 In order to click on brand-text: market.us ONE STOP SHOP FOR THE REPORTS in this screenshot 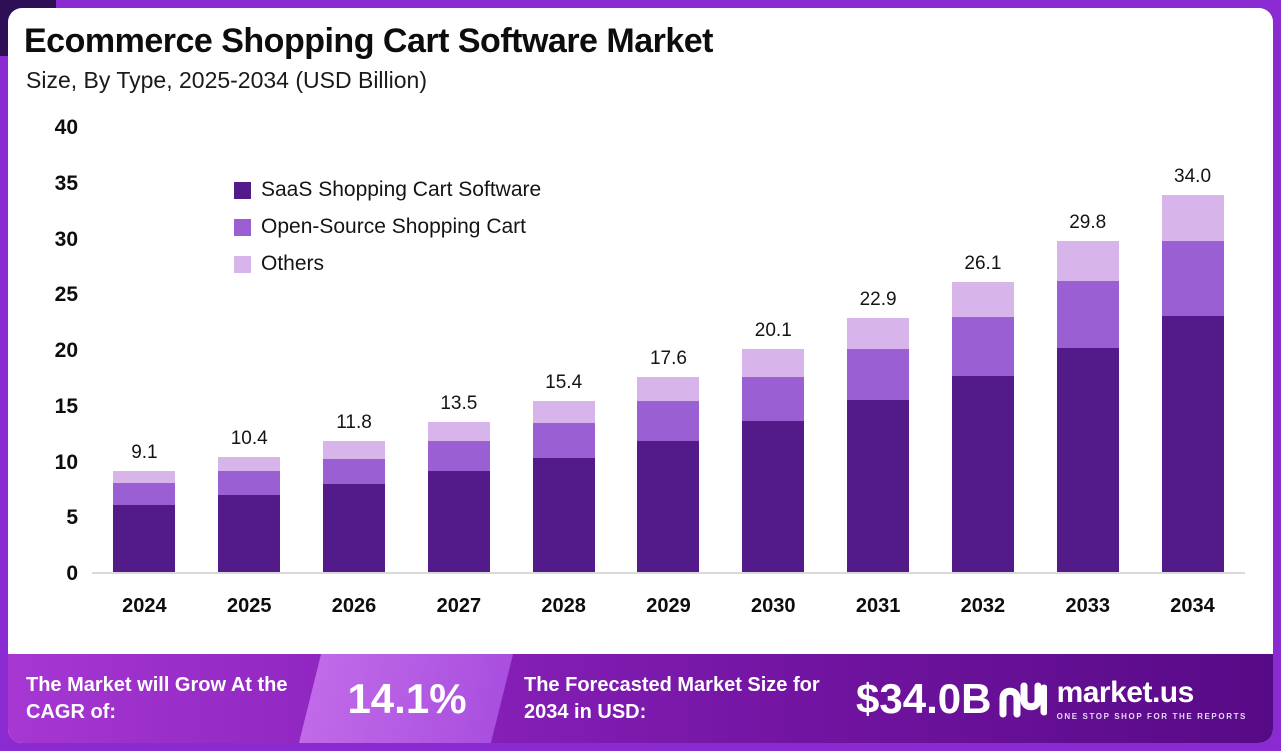, I will do `click(1152, 698)`.